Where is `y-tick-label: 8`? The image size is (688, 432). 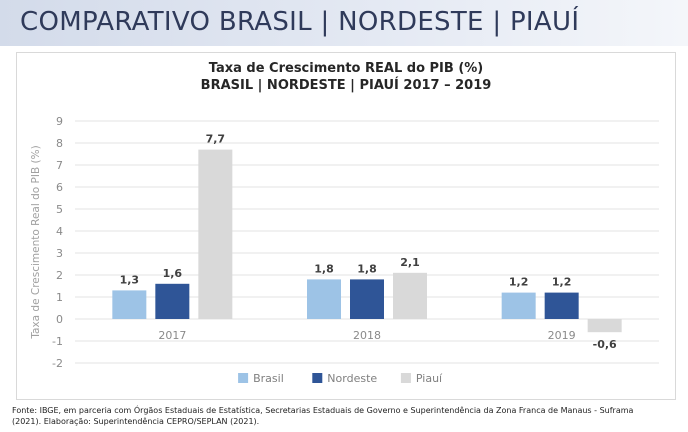
y-tick-label: 8 is located at coordinates (59, 143).